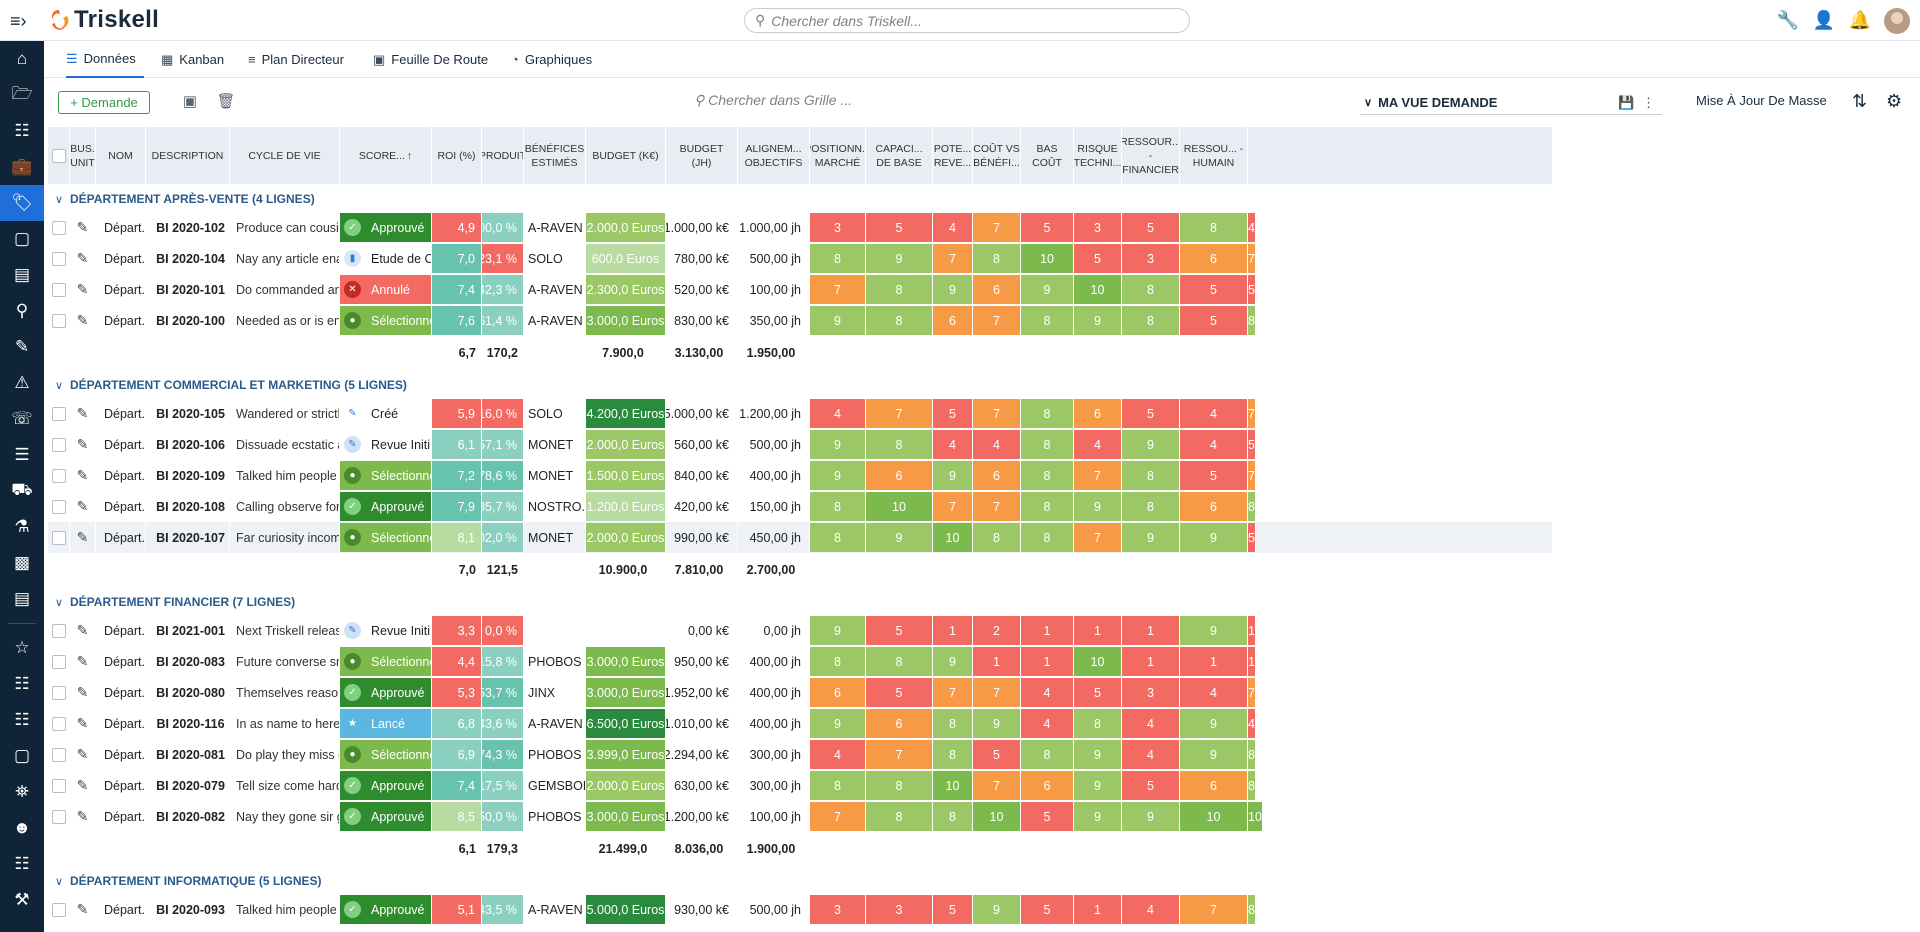  I want to click on row-density-icon: ⇅, so click(1860, 101).